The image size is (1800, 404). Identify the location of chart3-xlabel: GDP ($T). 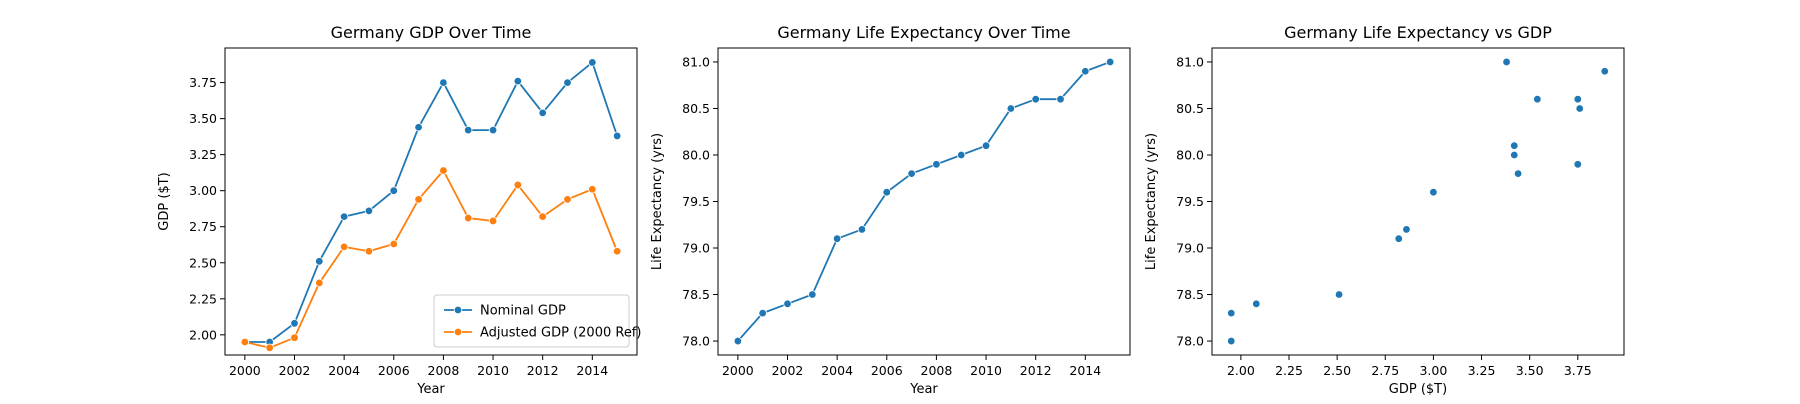
(1418, 389).